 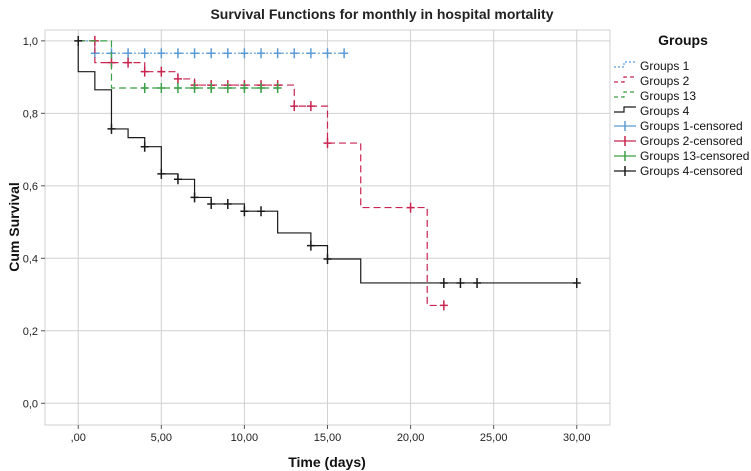 I want to click on x-tick-label: 25,00, so click(x=494, y=438).